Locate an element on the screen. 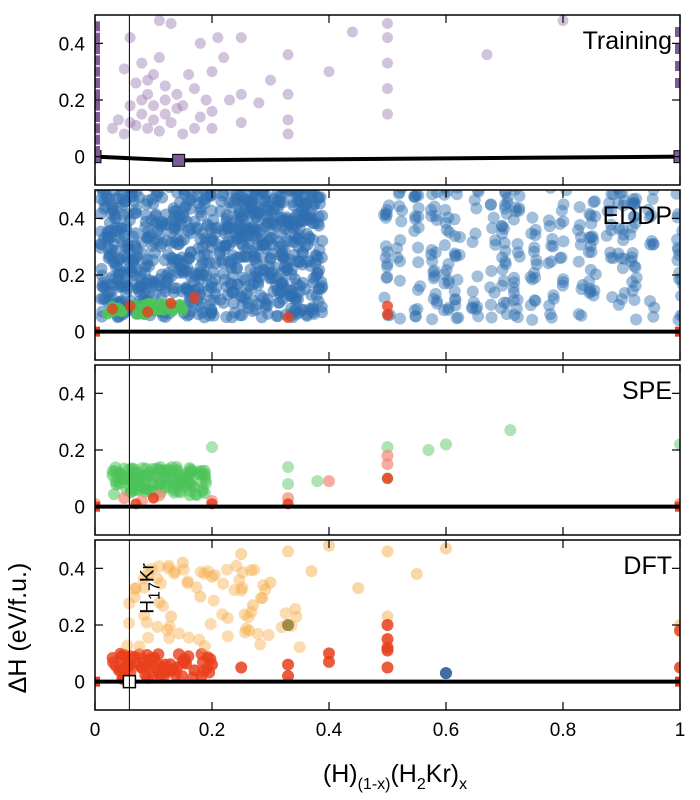 This screenshot has width=700, height=800. annotation-part: 17 is located at coordinates (154, 591).